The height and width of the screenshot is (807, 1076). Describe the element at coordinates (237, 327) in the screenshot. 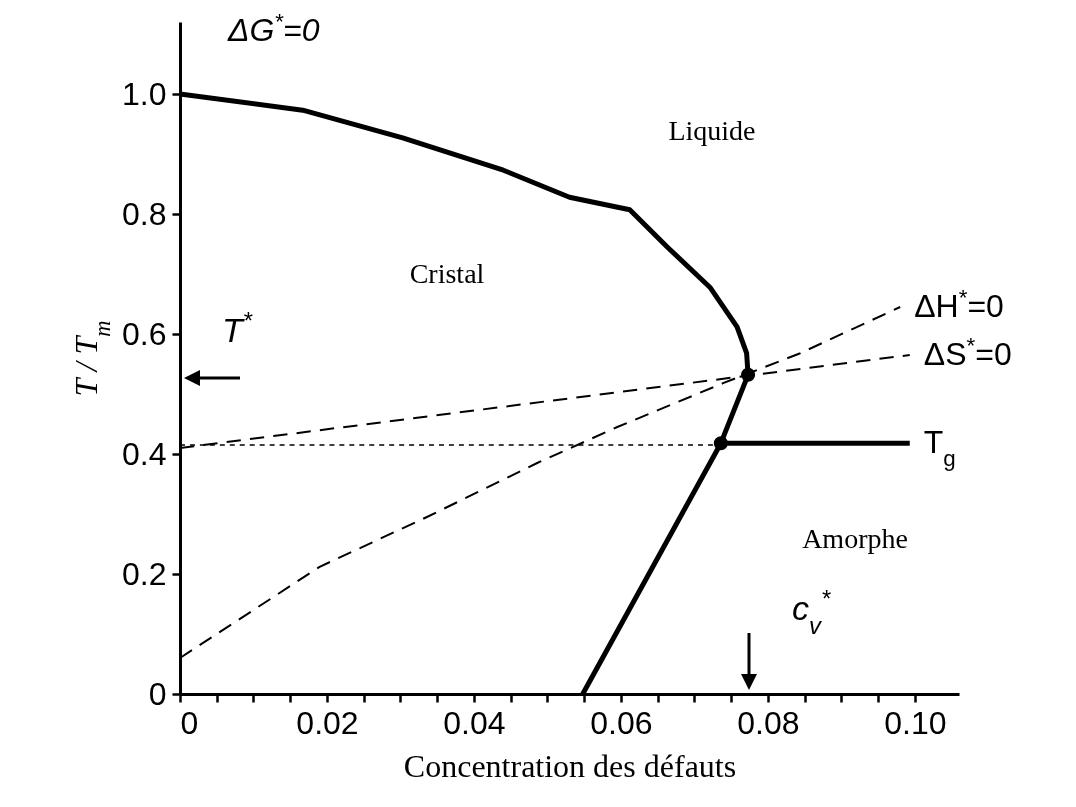

I see `annotation: T$^{*}$` at that location.